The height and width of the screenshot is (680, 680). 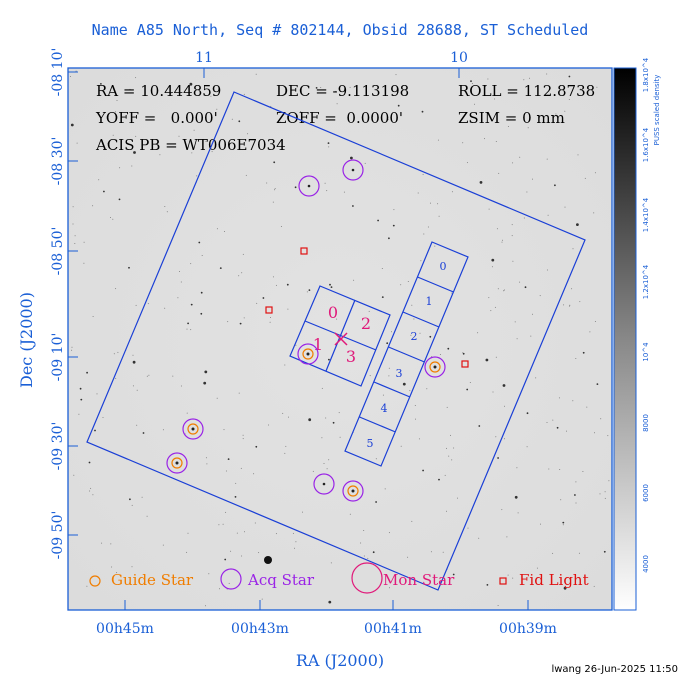 What do you see at coordinates (528, 629) in the screenshot?
I see `ra-tick-label: 00h39m` at bounding box center [528, 629].